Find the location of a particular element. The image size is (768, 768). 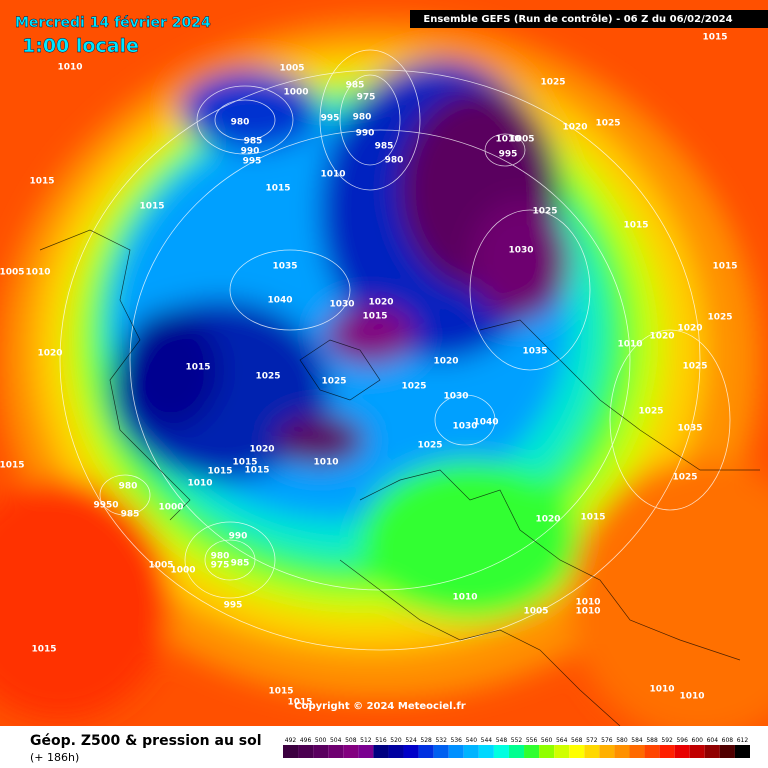

legend-label: 536 is located at coordinates (457, 740).